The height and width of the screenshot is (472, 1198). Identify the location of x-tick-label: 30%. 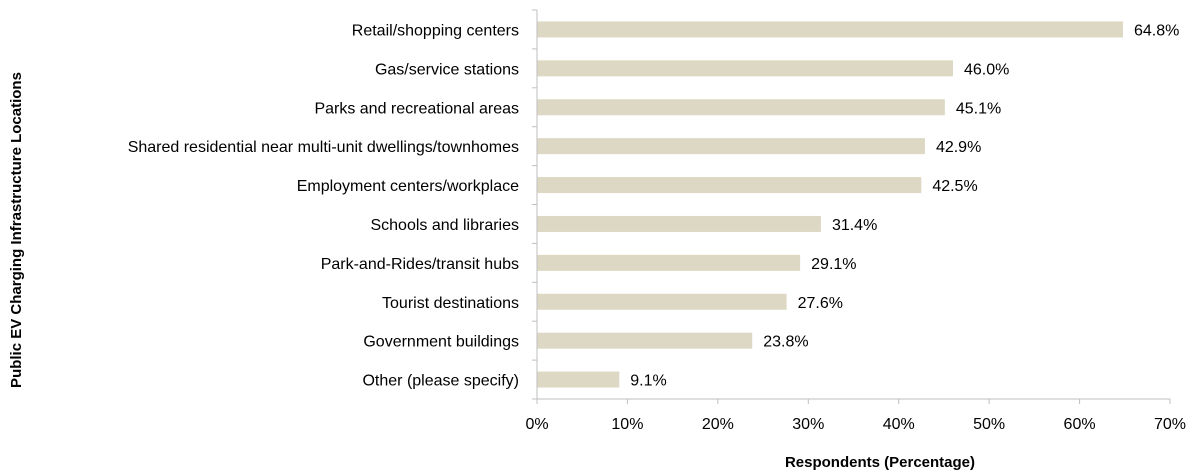
(808, 424).